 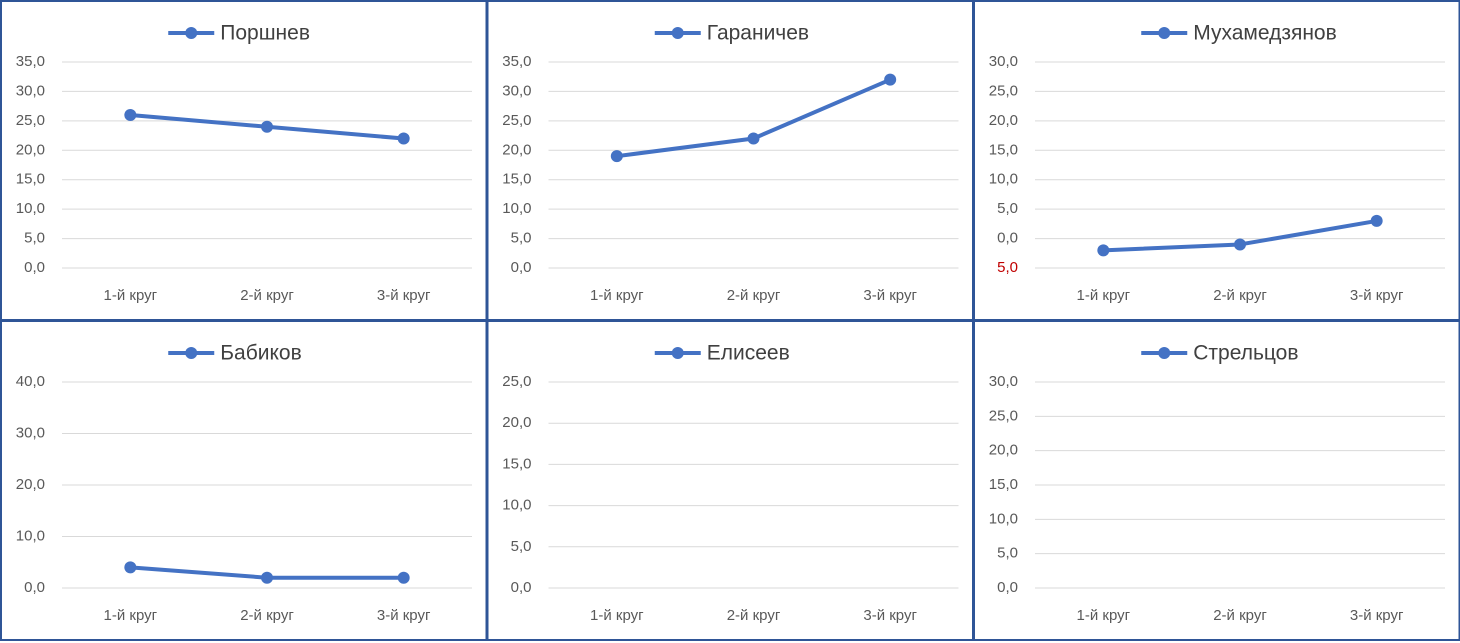 I want to click on legend-label: Стрельцов, so click(x=1245, y=353).